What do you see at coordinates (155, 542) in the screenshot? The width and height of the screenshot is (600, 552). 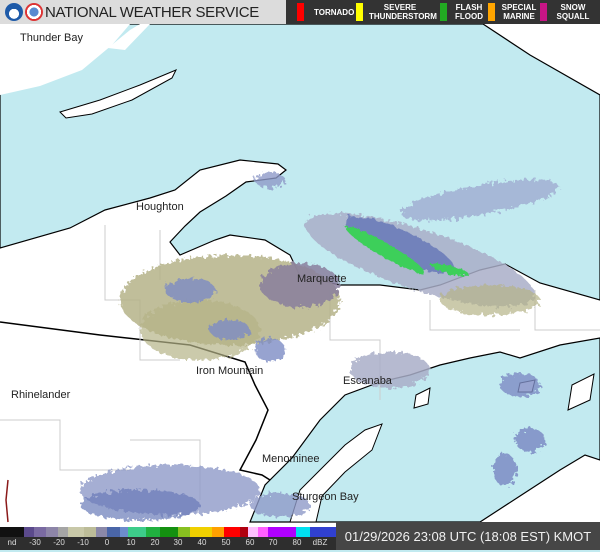 I see `scale-label: 20` at bounding box center [155, 542].